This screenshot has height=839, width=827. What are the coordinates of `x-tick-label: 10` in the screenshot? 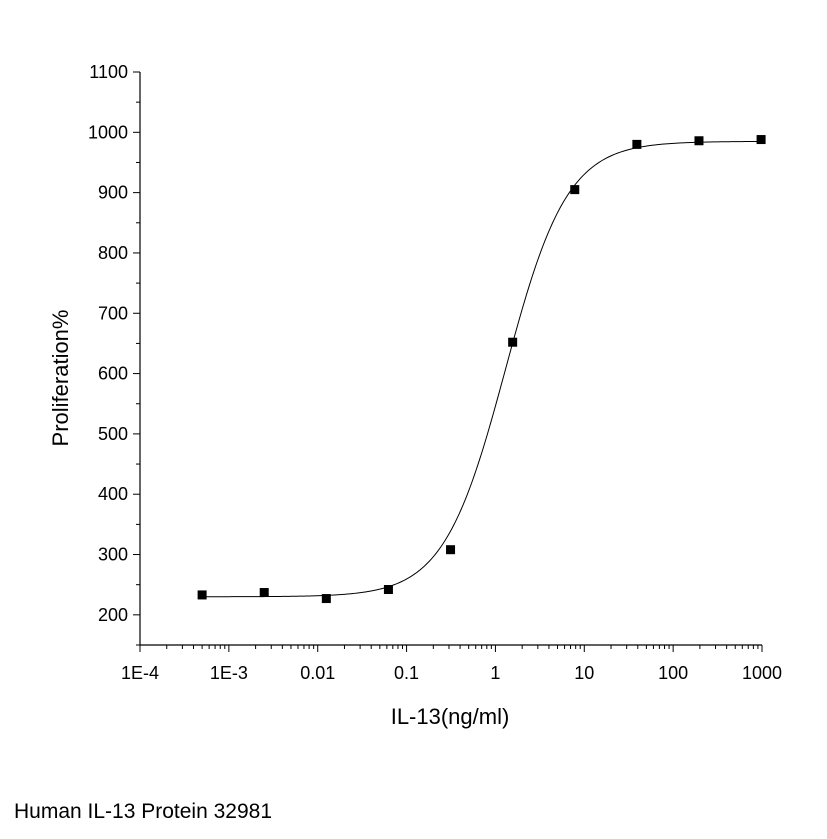 It's located at (584, 673).